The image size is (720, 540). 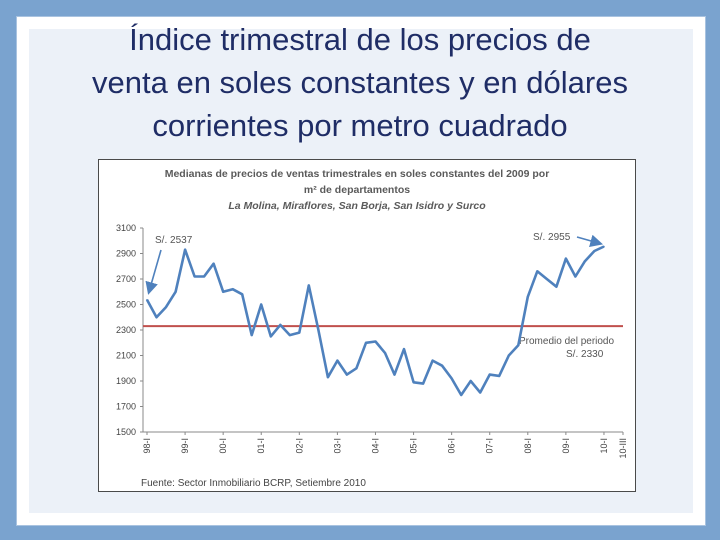 What do you see at coordinates (375, 446) in the screenshot?
I see `x-tick-label: 04-I` at bounding box center [375, 446].